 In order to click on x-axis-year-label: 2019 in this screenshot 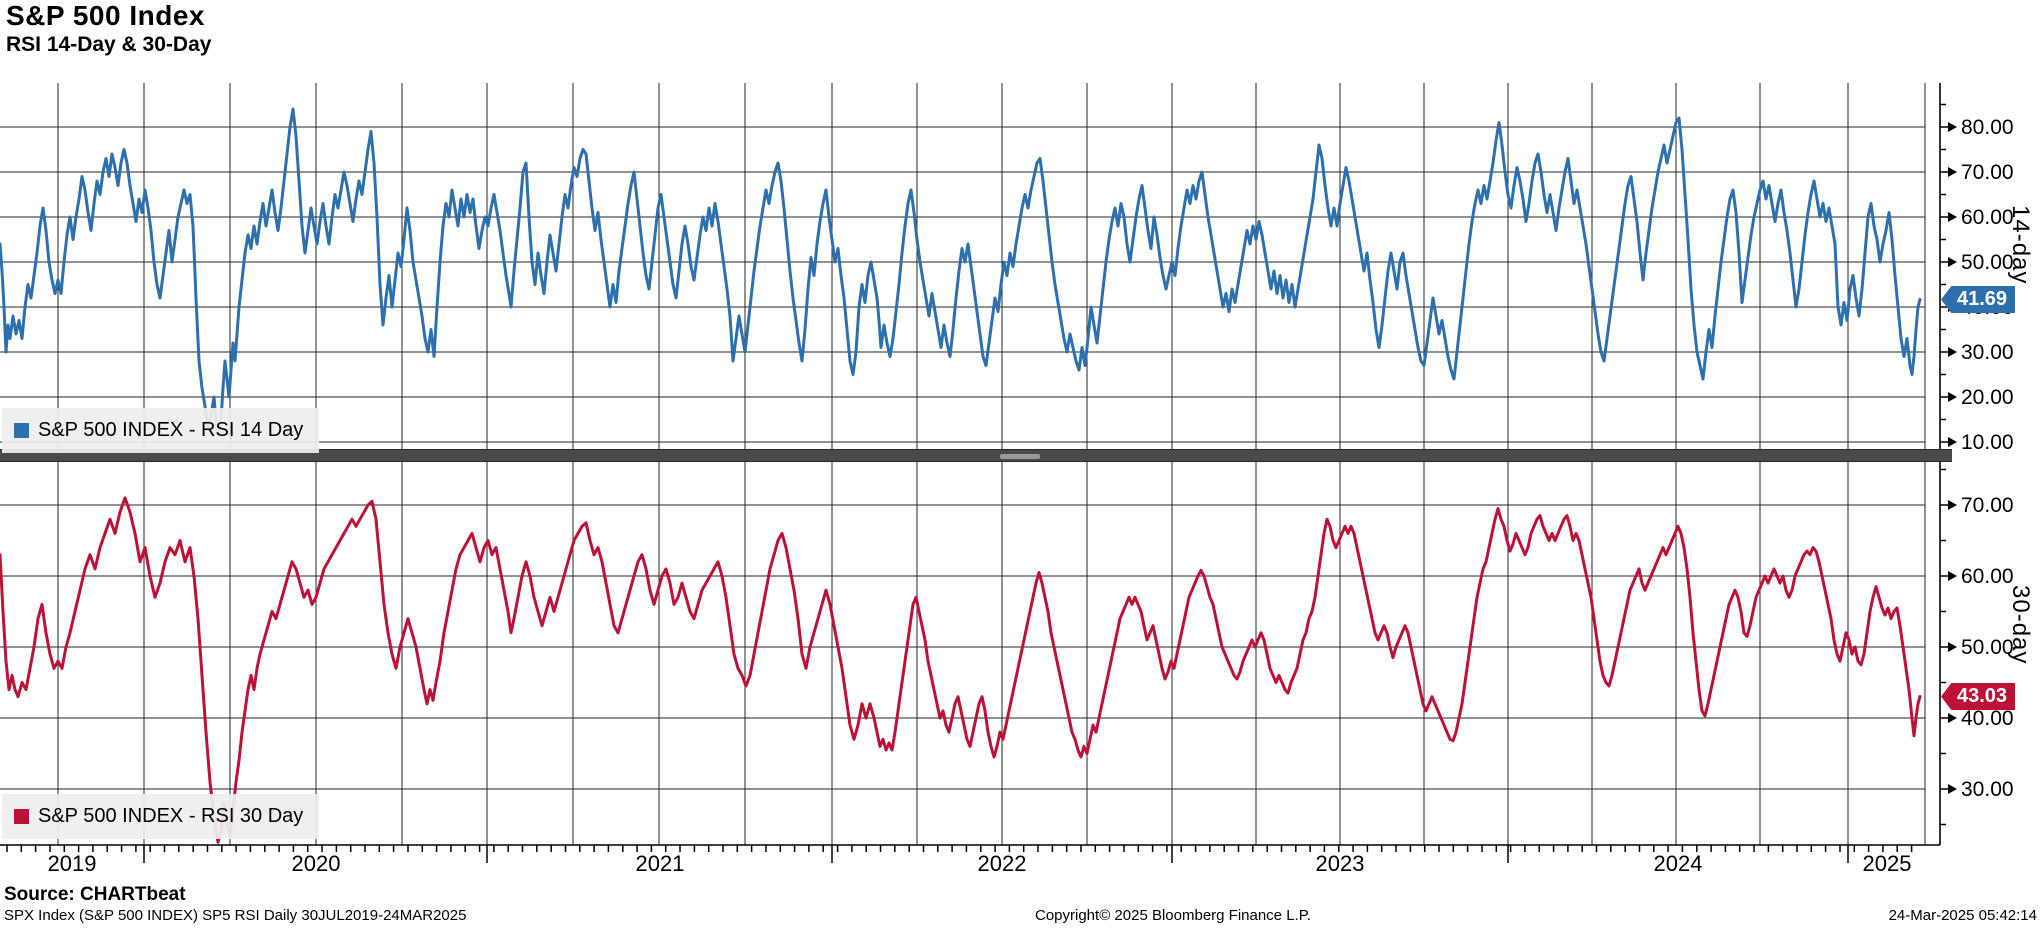, I will do `click(72, 863)`.